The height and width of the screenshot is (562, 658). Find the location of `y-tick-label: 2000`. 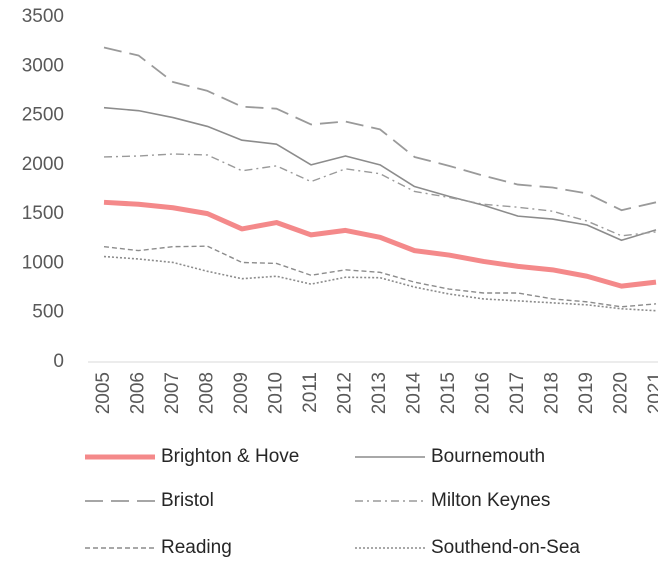

y-tick-label: 2000 is located at coordinates (43, 164).